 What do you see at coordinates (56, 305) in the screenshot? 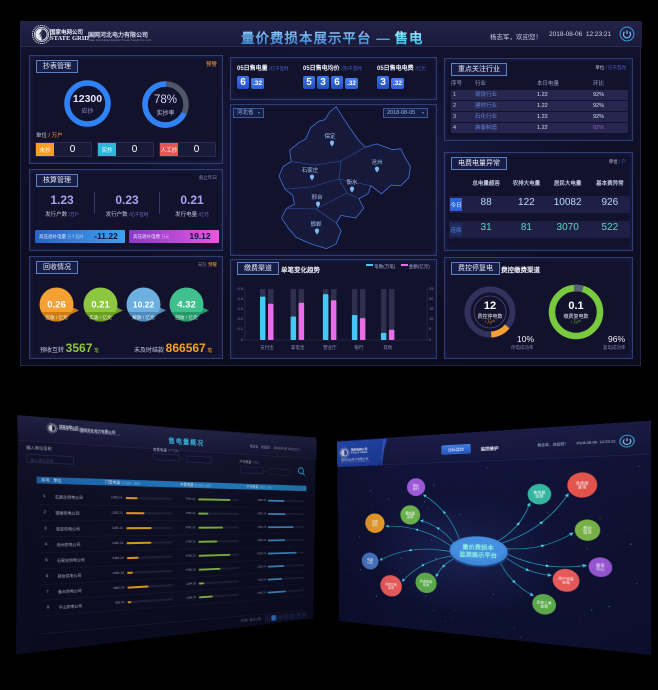
I see `svg-text: 0.26` at bounding box center [56, 305].